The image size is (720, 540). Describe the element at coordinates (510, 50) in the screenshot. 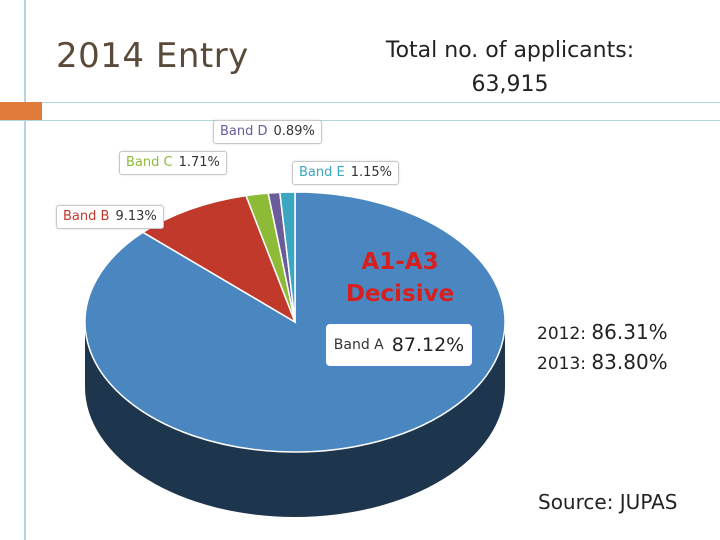

I see `applicants-label: Total no. of applicants:` at that location.